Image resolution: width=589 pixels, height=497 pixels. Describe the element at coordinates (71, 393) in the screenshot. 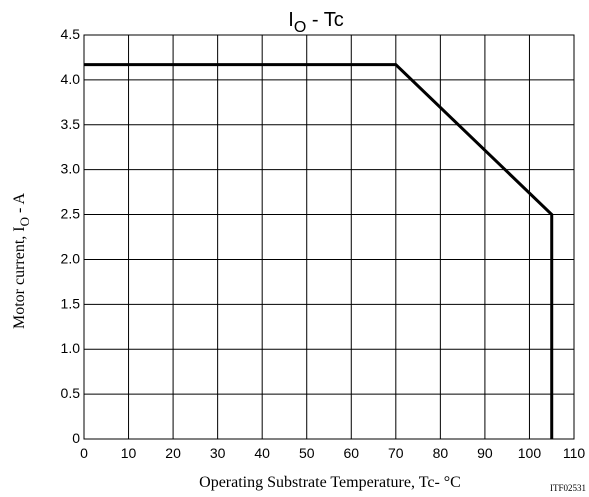

I see `y-tick-label: 0.5` at that location.